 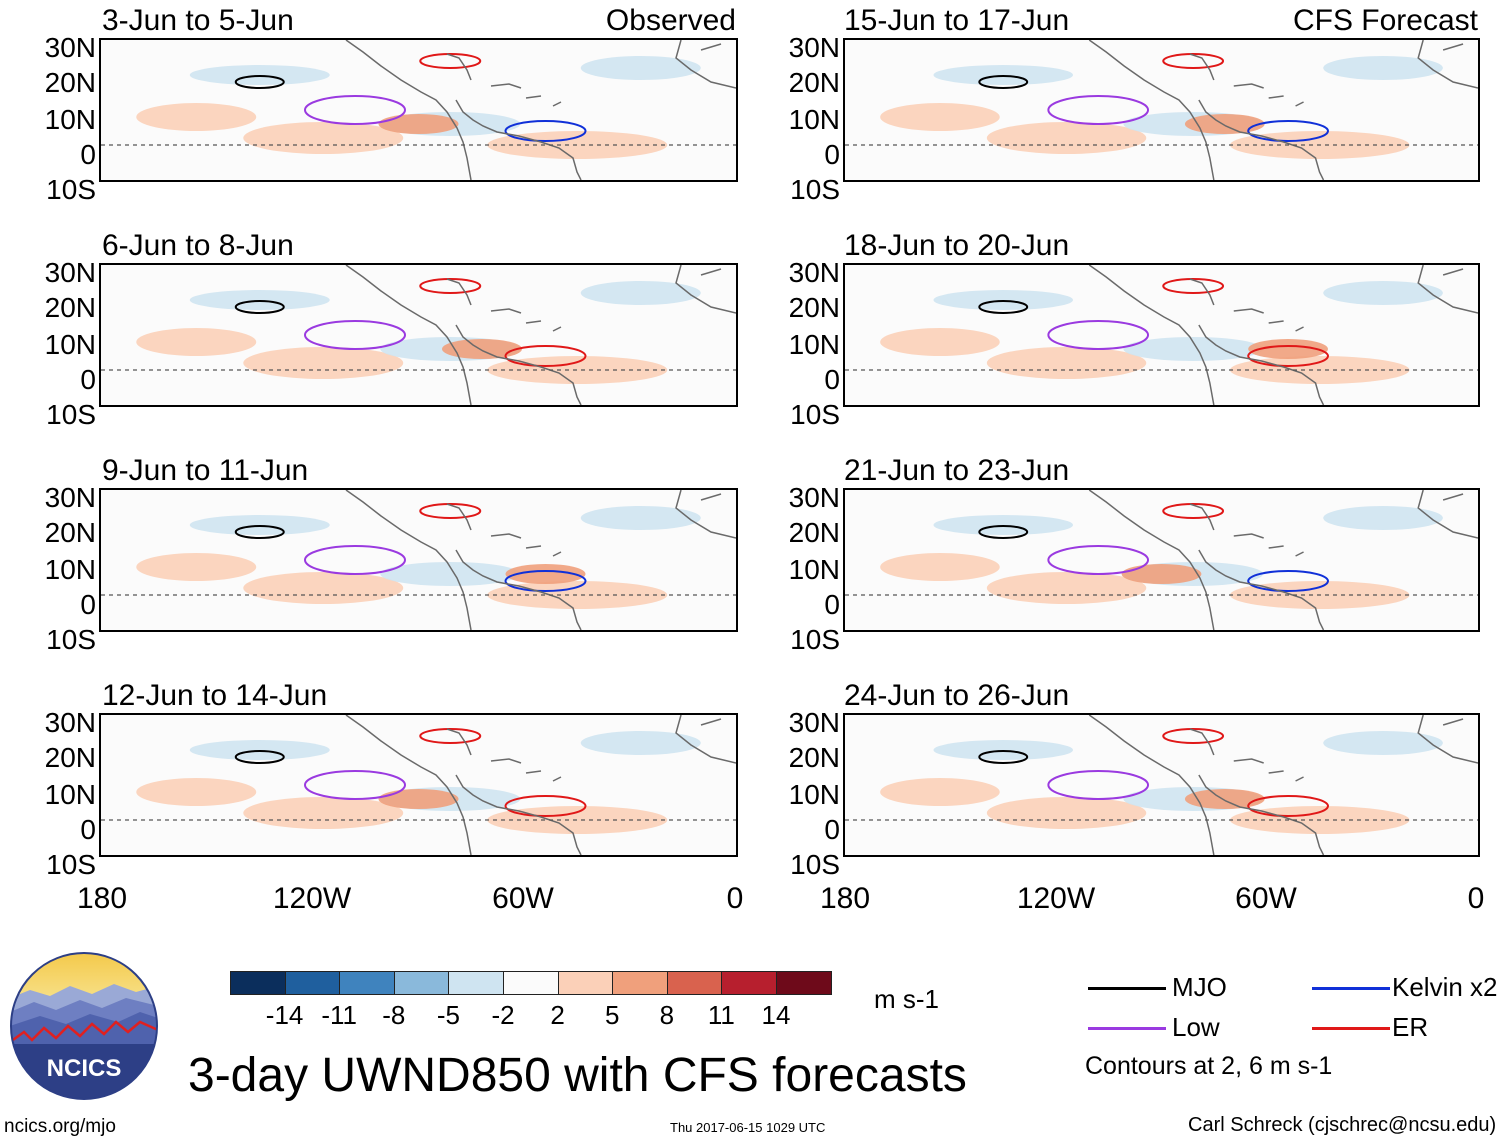 What do you see at coordinates (906, 999) in the screenshot?
I see `colorbar-units: m s-1` at bounding box center [906, 999].